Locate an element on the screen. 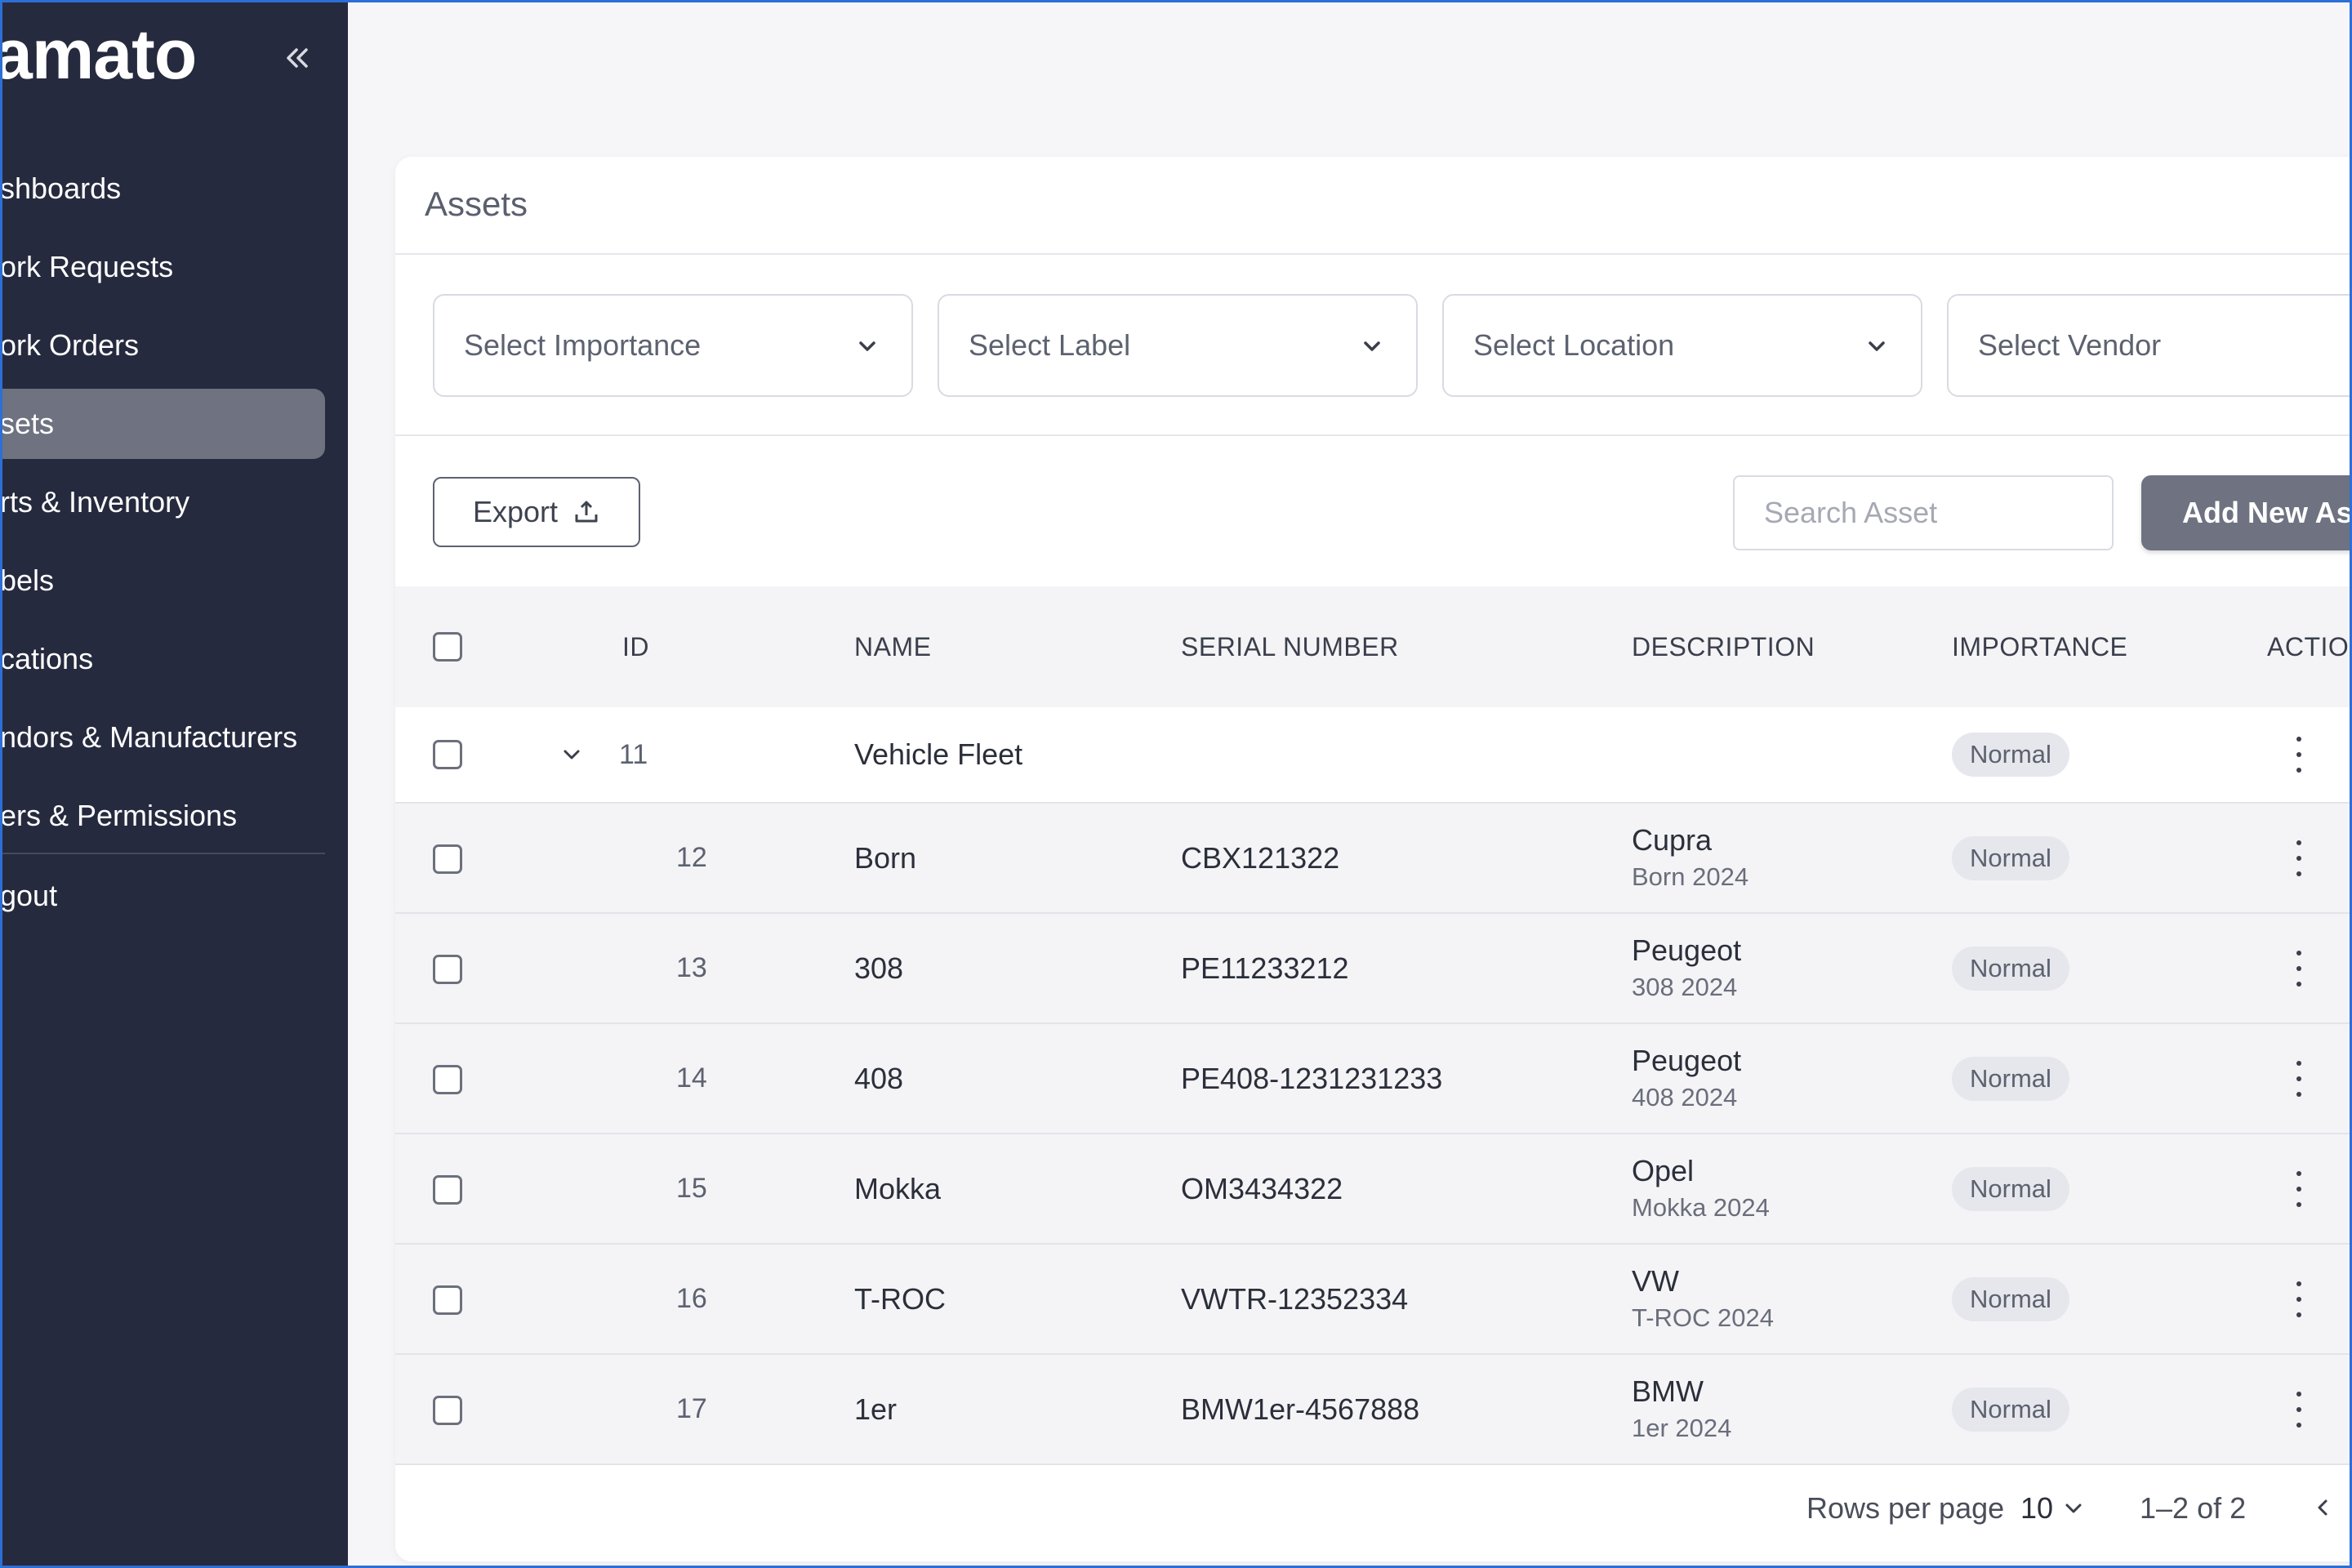 The image size is (2352, 1568). sidebar-item-assets: sets is located at coordinates (162, 424).